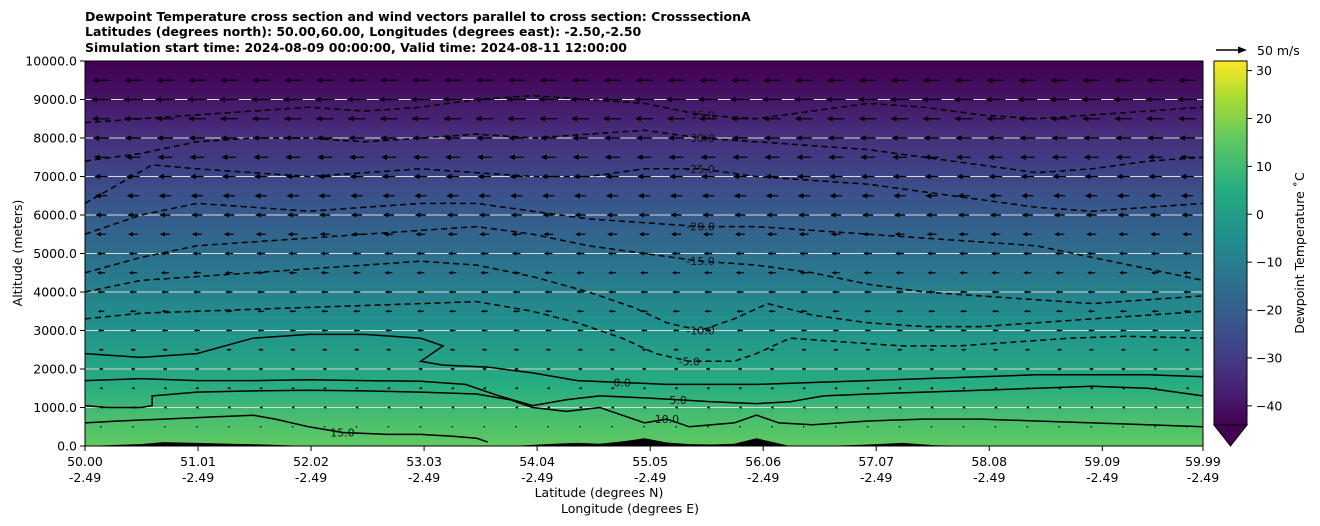  What do you see at coordinates (700, 261) in the screenshot?
I see `contour-label: -15.0` at bounding box center [700, 261].